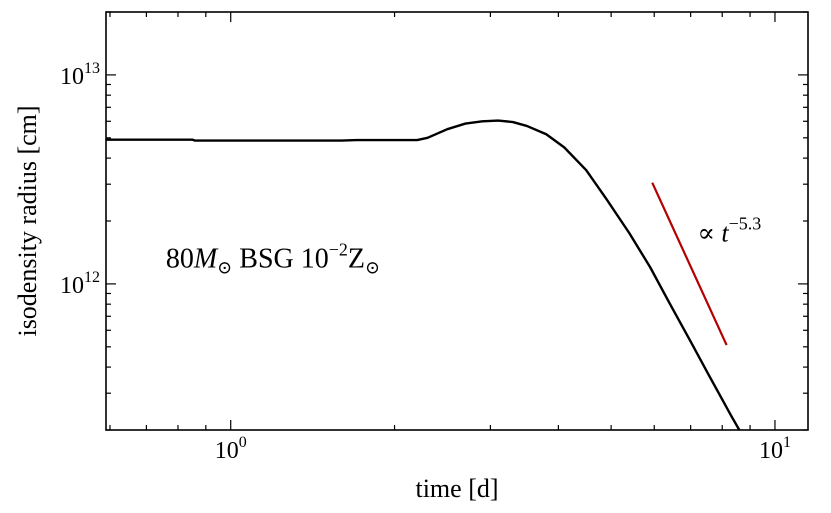 This screenshot has height=513, width=831. I want to click on y-axis-label: isodensity radius [cm], so click(27, 220).